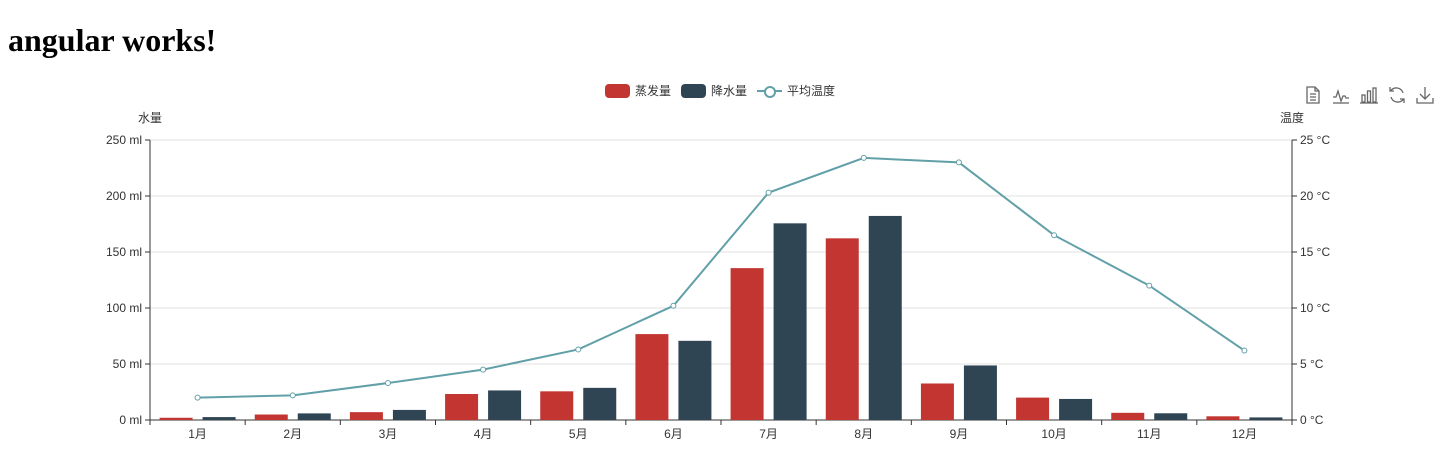  What do you see at coordinates (617, 90) in the screenshot?
I see `legend-swatch-evaporation` at bounding box center [617, 90].